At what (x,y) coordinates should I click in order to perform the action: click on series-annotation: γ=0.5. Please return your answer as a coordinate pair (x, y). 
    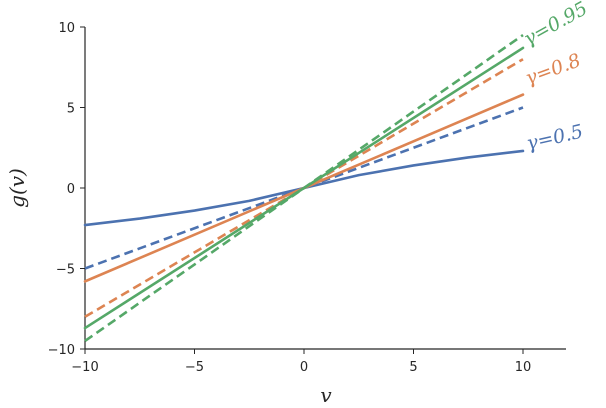
    Looking at the image, I should click on (554, 138).